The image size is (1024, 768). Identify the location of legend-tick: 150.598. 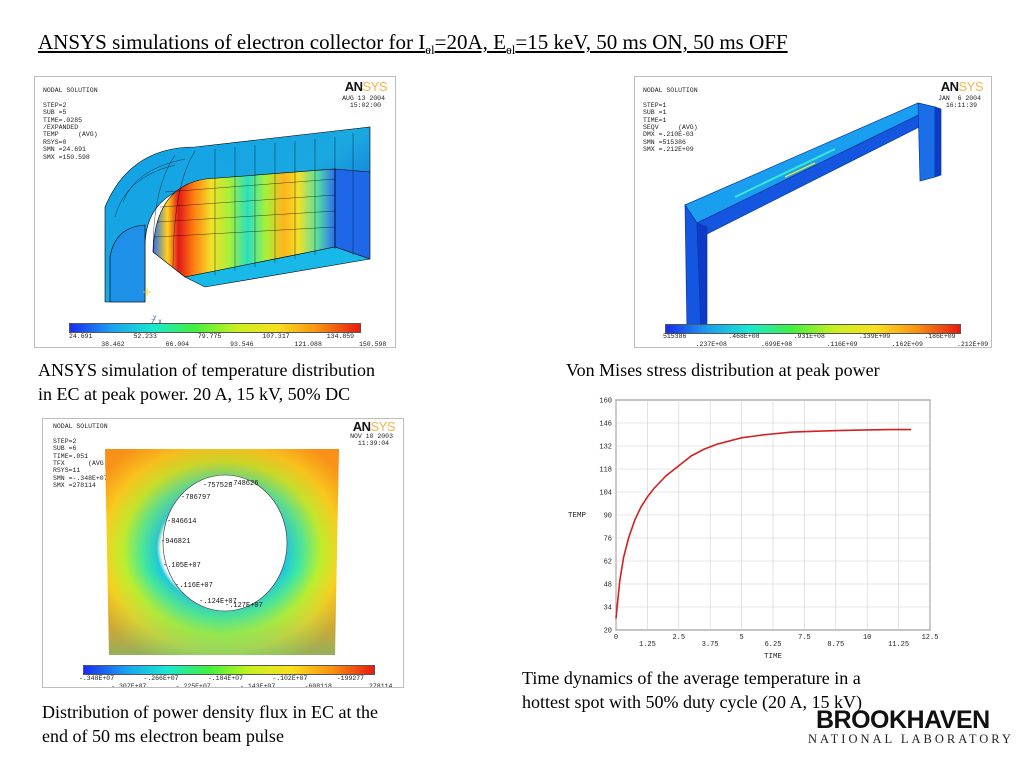
(373, 344).